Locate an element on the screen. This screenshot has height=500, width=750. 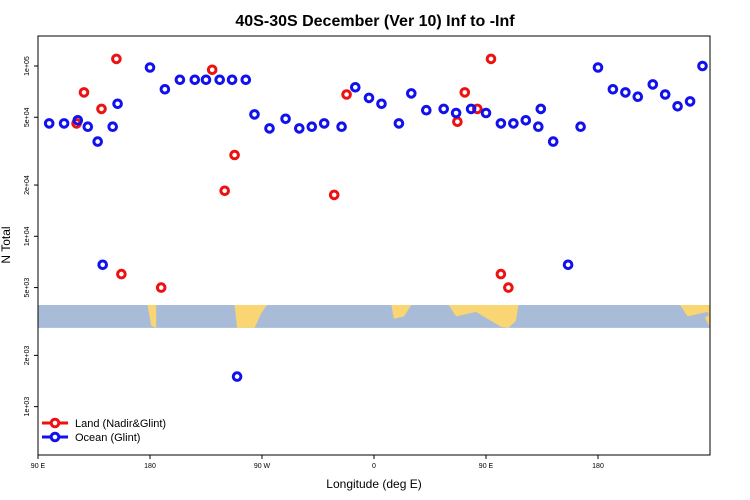
y-tick-label: 2e+03 is located at coordinates (27, 355).